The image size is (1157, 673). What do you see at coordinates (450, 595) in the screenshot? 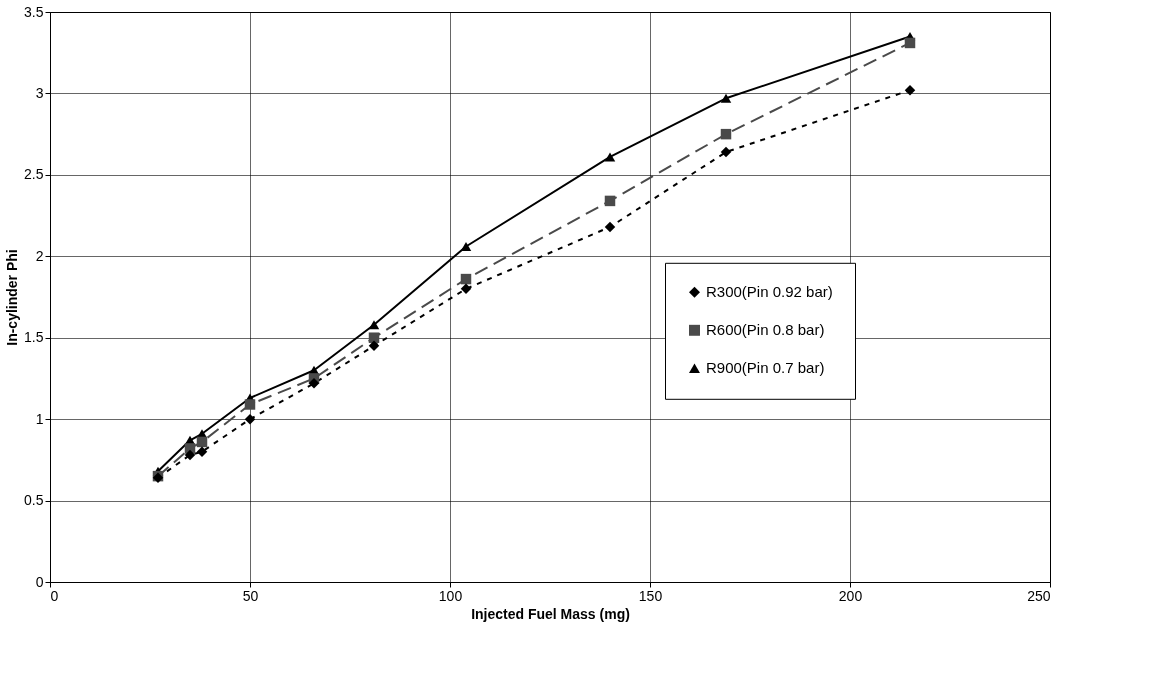
I see `x-tick-label: 100` at bounding box center [450, 595].